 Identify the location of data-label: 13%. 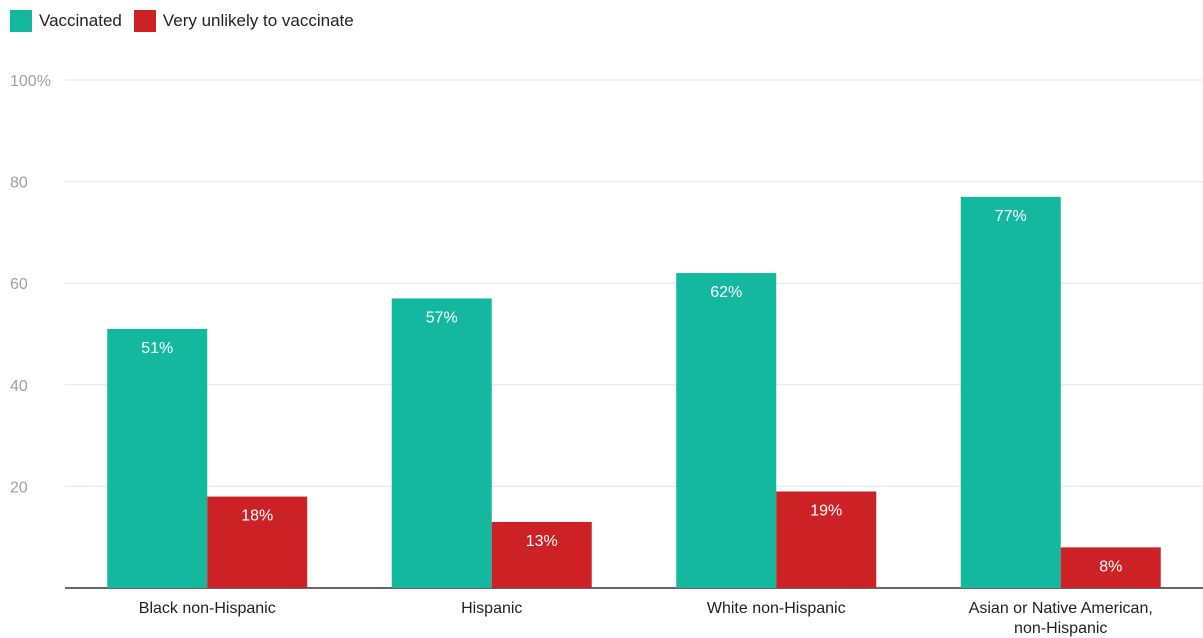
(542, 541).